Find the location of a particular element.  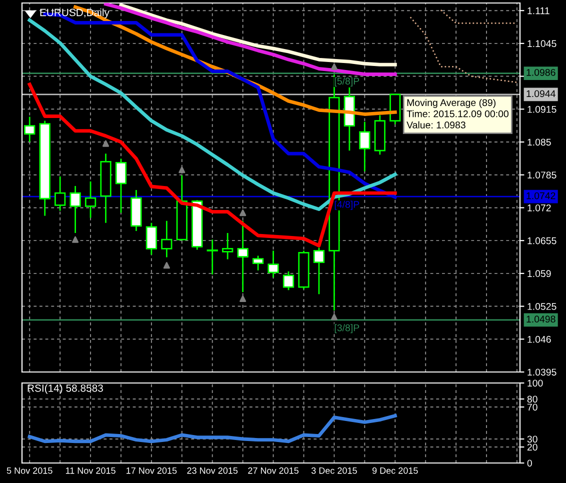

y-tick-label: 1.059 is located at coordinates (539, 274).